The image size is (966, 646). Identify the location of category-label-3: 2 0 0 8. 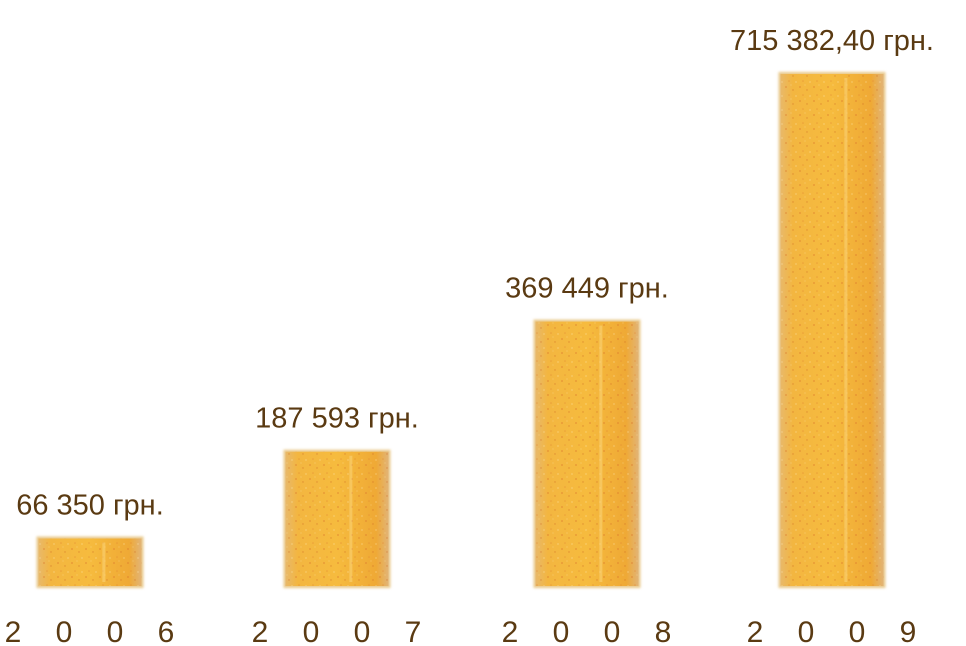
(593, 631).